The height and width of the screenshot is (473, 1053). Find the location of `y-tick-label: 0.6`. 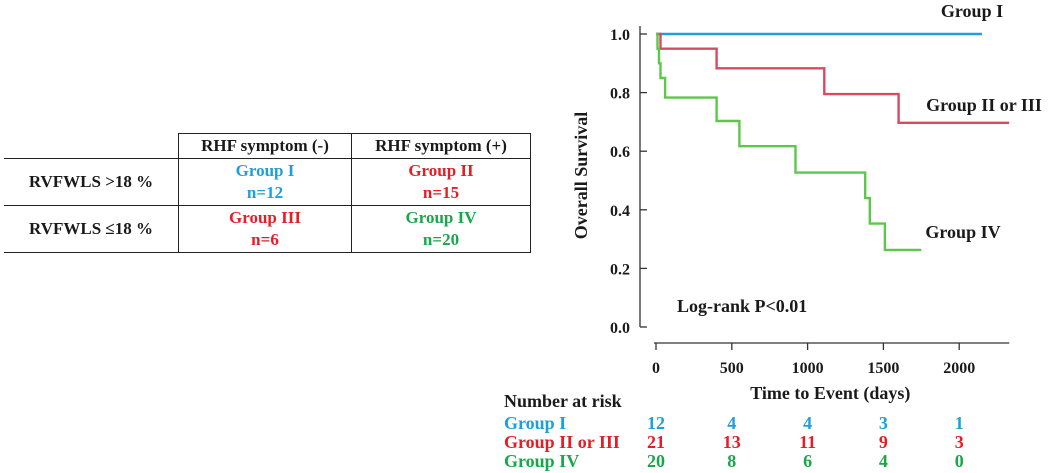

y-tick-label: 0.6 is located at coordinates (620, 152).